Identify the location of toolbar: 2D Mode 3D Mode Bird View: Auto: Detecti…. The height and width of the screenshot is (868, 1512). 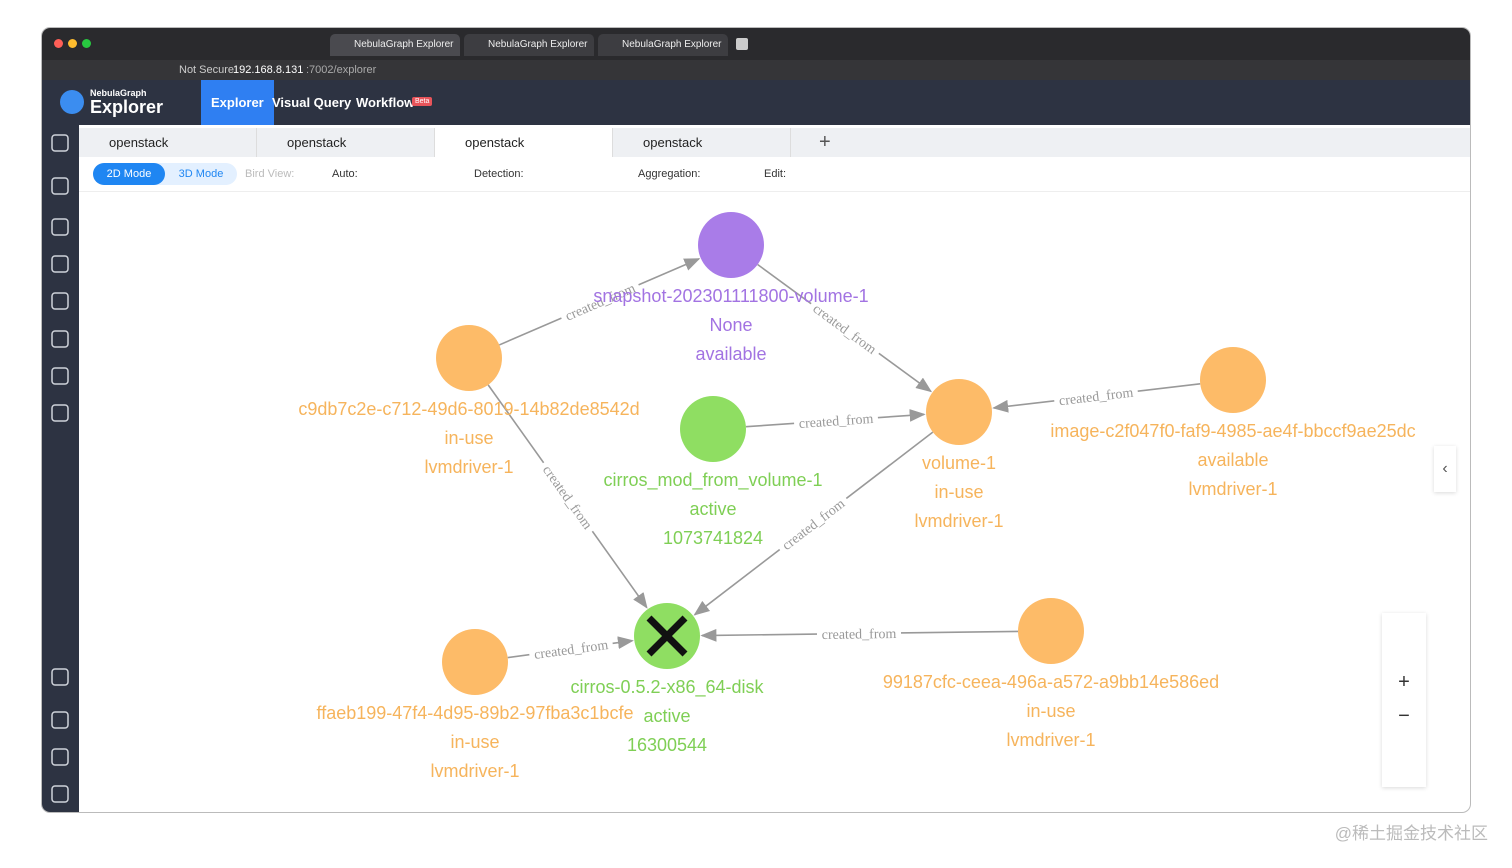
(774, 174).